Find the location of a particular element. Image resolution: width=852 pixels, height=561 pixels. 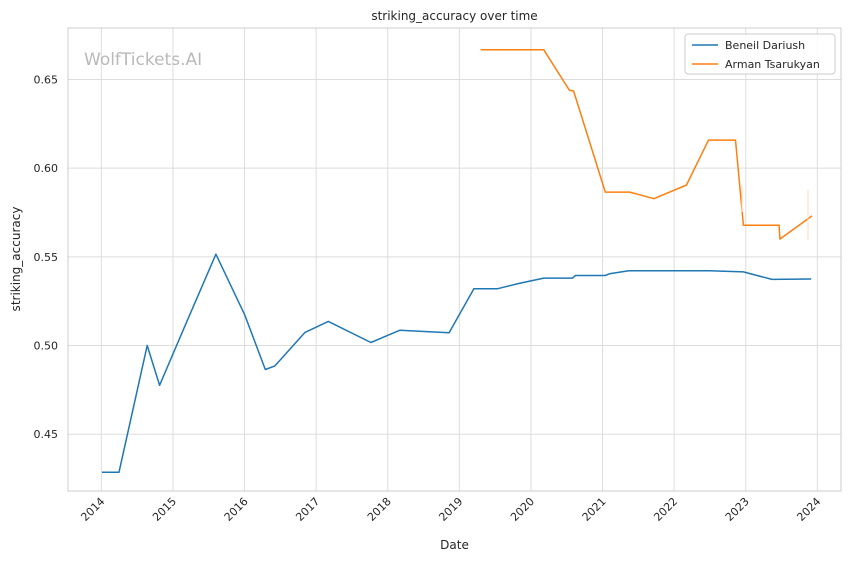

y-tick-label: 0.65 is located at coordinates (46, 79).